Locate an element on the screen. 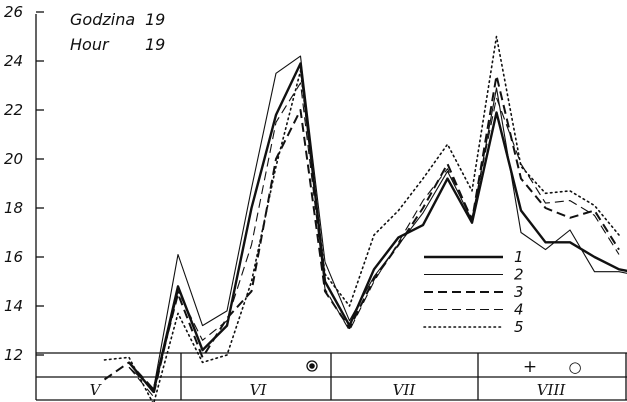 The width and height of the screenshot is (627, 402). y-tick-label: 24 is located at coordinates (13, 61).